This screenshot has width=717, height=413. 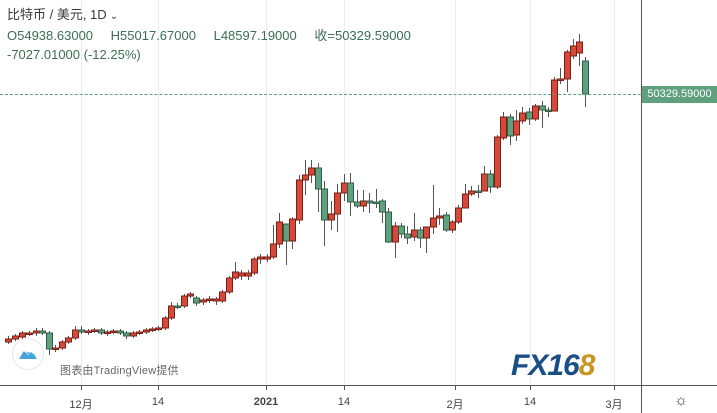 What do you see at coordinates (320, 94) in the screenshot?
I see `last-price-line` at bounding box center [320, 94].